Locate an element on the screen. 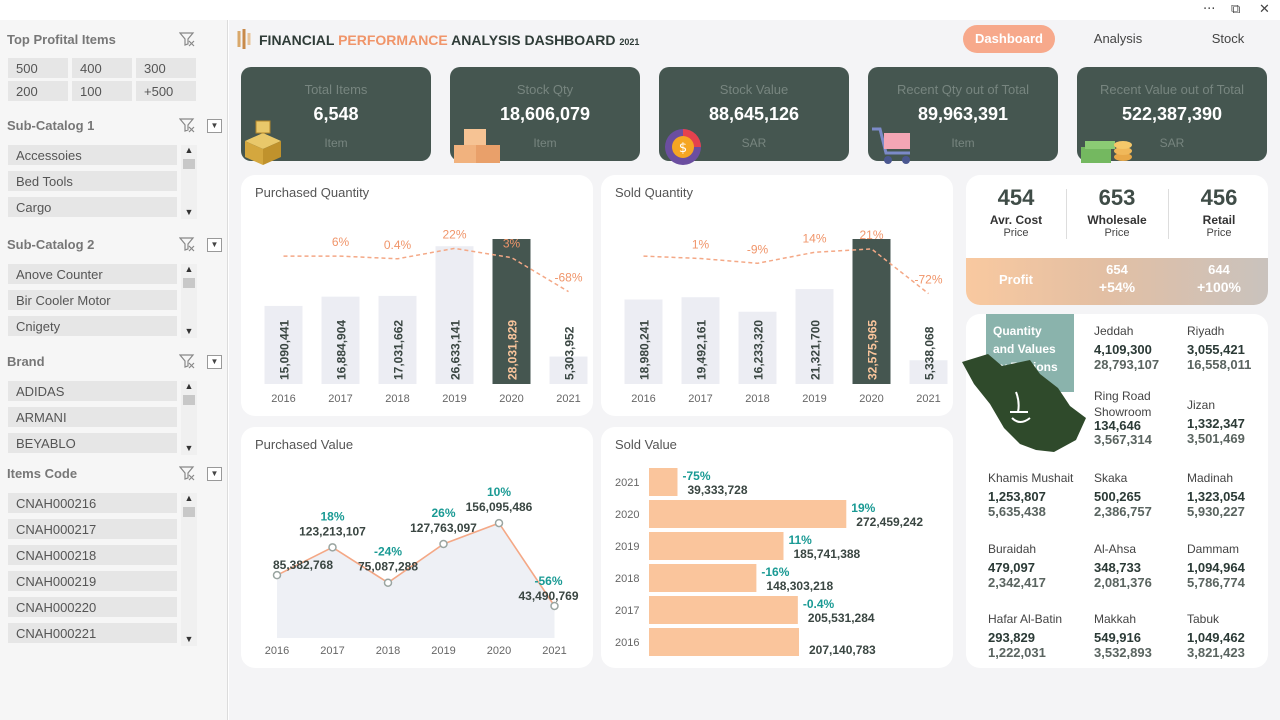 The image size is (1280, 720). top-items-option: 400 is located at coordinates (102, 68).